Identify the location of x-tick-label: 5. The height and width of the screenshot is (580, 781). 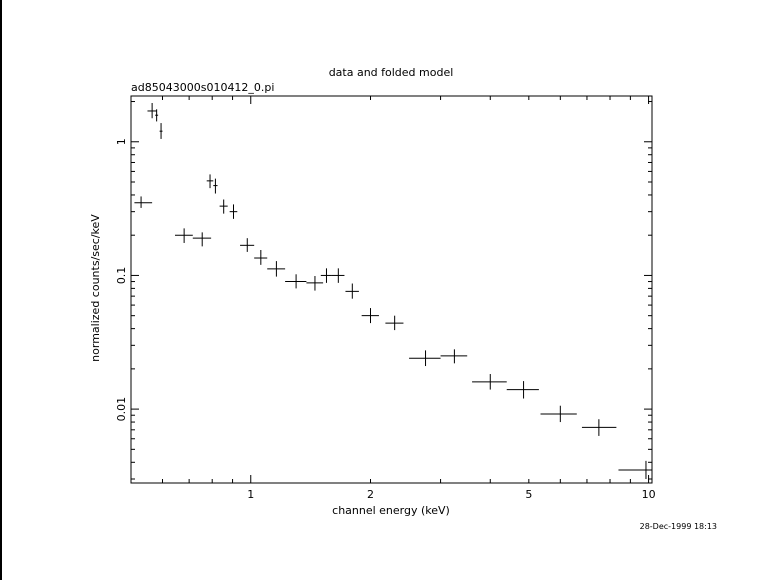
(528, 494).